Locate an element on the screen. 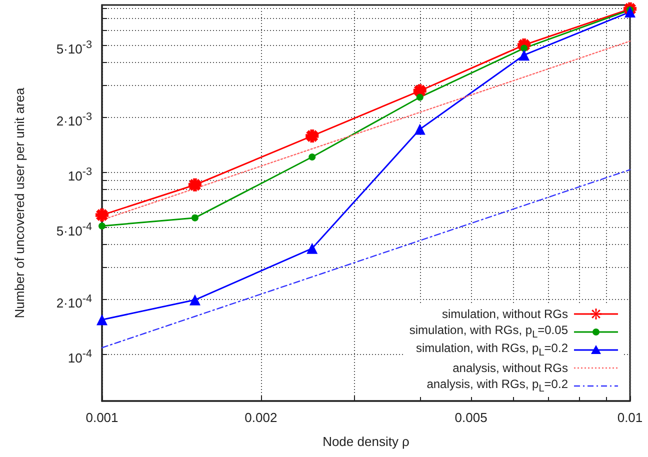 The width and height of the screenshot is (648, 457). legend-label: simulation, without RGs is located at coordinates (505, 314).